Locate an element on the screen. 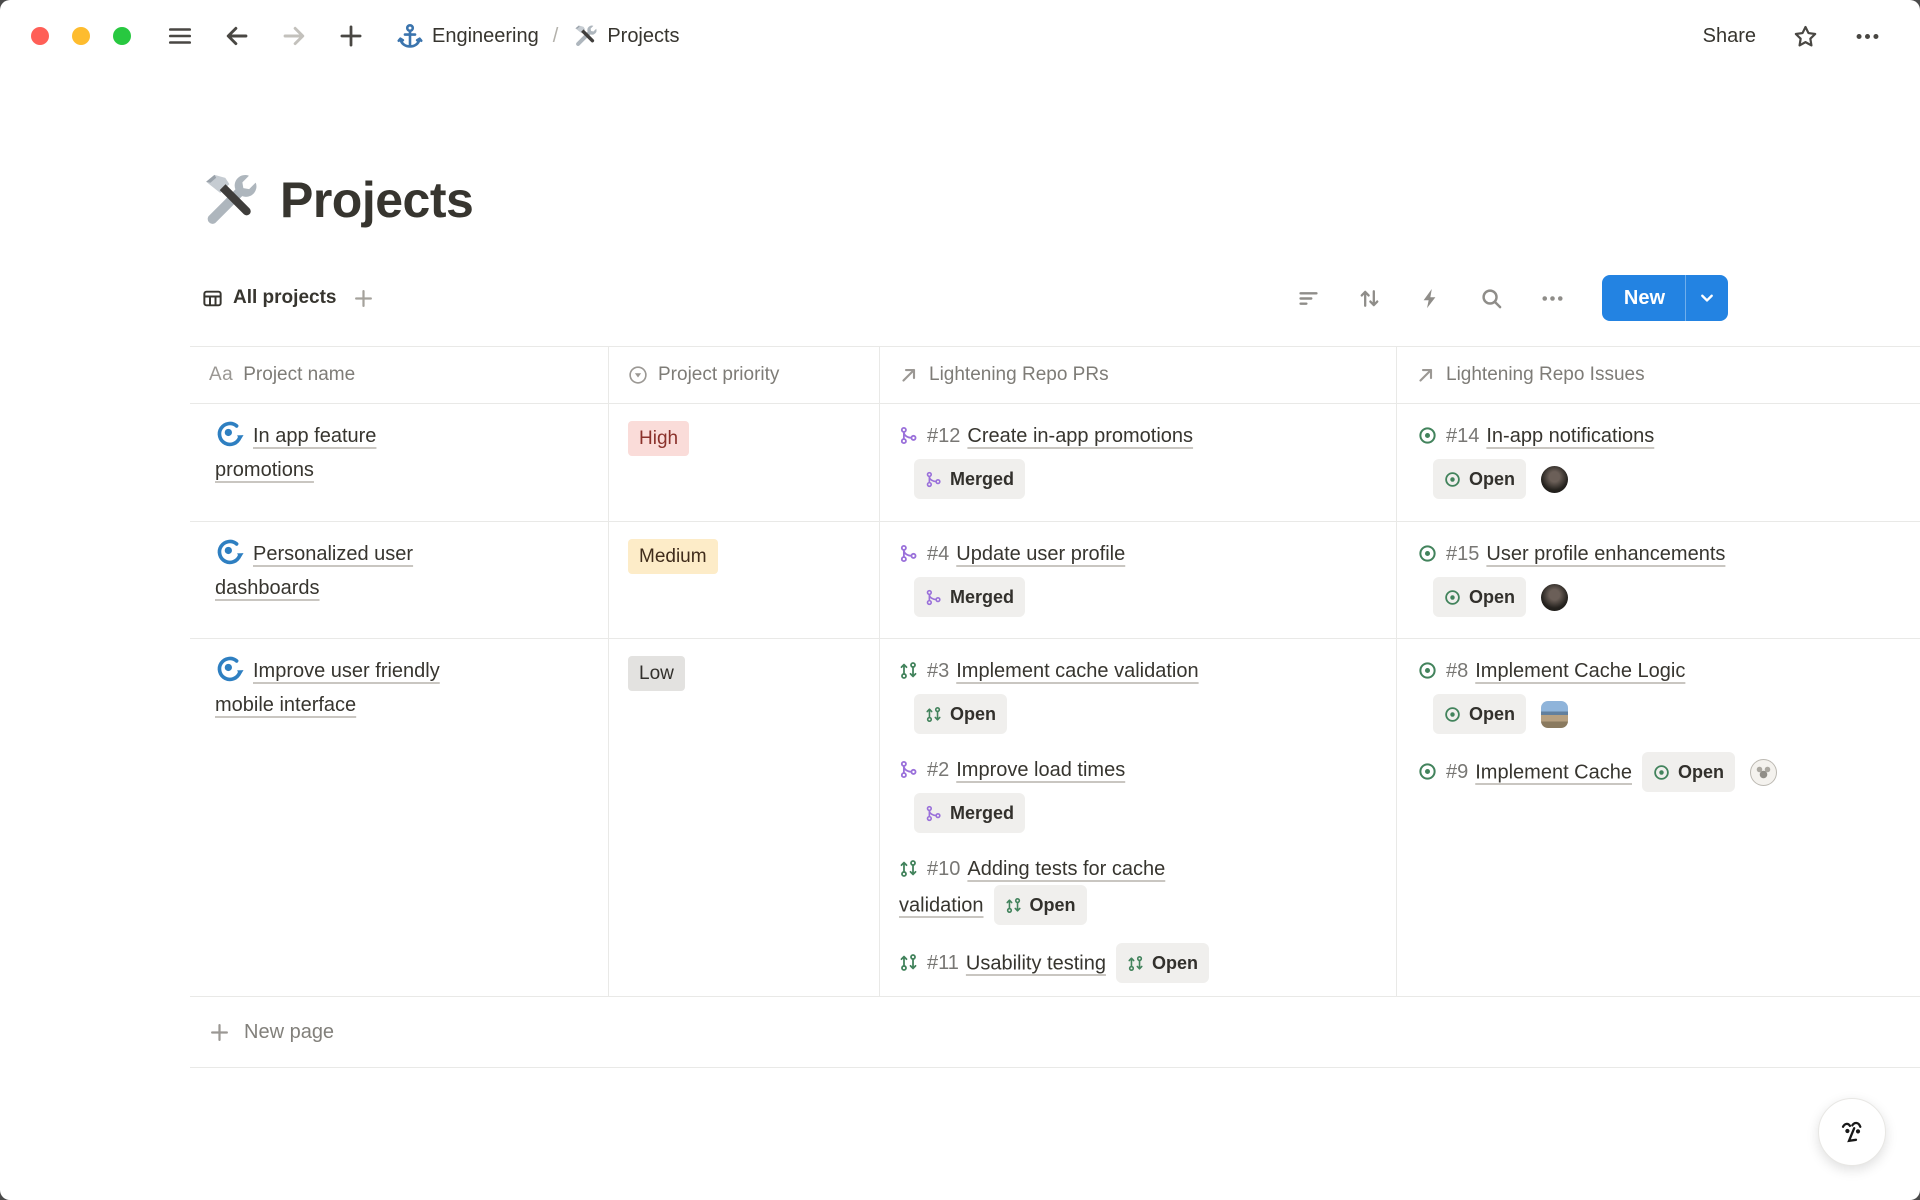 The width and height of the screenshot is (1920, 1200). cell-repo-issues: #14 In-app notifications Open is located at coordinates (1658, 463).